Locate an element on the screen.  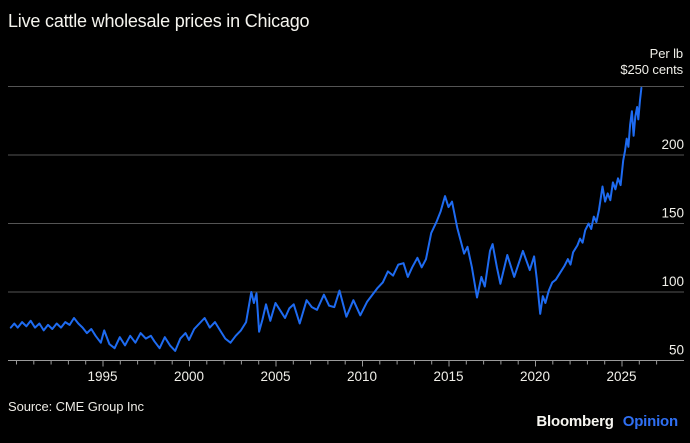
y-tick-label-150: 150 is located at coordinates (672, 213).